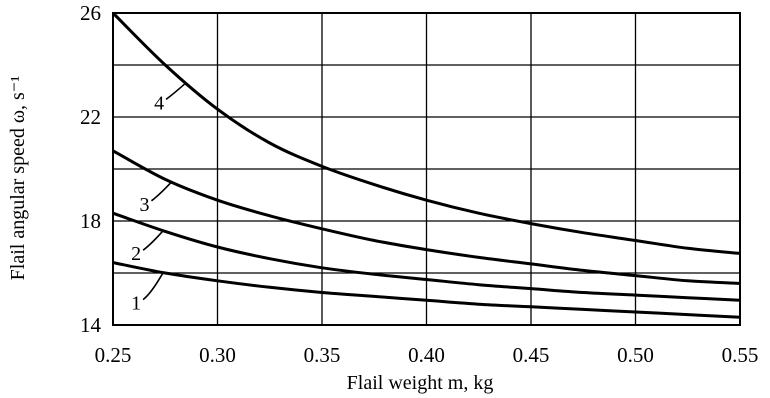 This screenshot has height=398, width=770. What do you see at coordinates (531, 355) in the screenshot?
I see `x-tick-label: 0.45` at bounding box center [531, 355].